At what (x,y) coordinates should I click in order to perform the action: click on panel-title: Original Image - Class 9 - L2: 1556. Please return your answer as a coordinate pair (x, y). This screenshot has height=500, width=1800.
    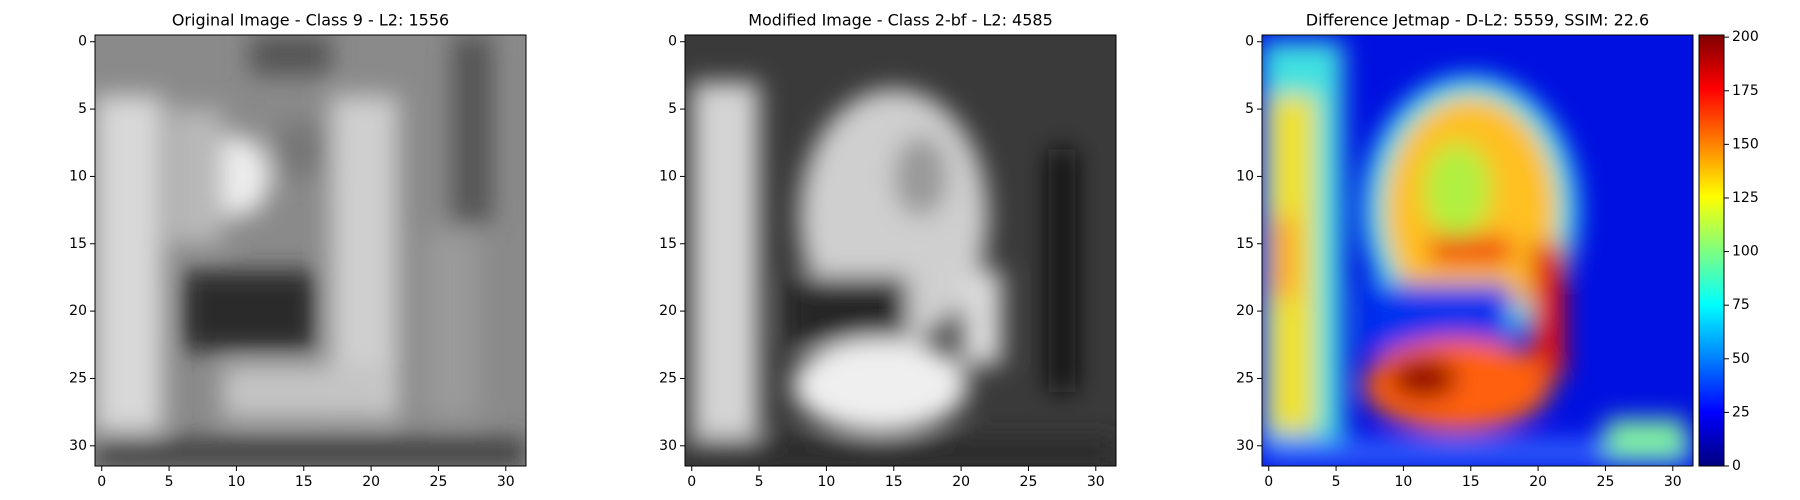
    Looking at the image, I should click on (310, 20).